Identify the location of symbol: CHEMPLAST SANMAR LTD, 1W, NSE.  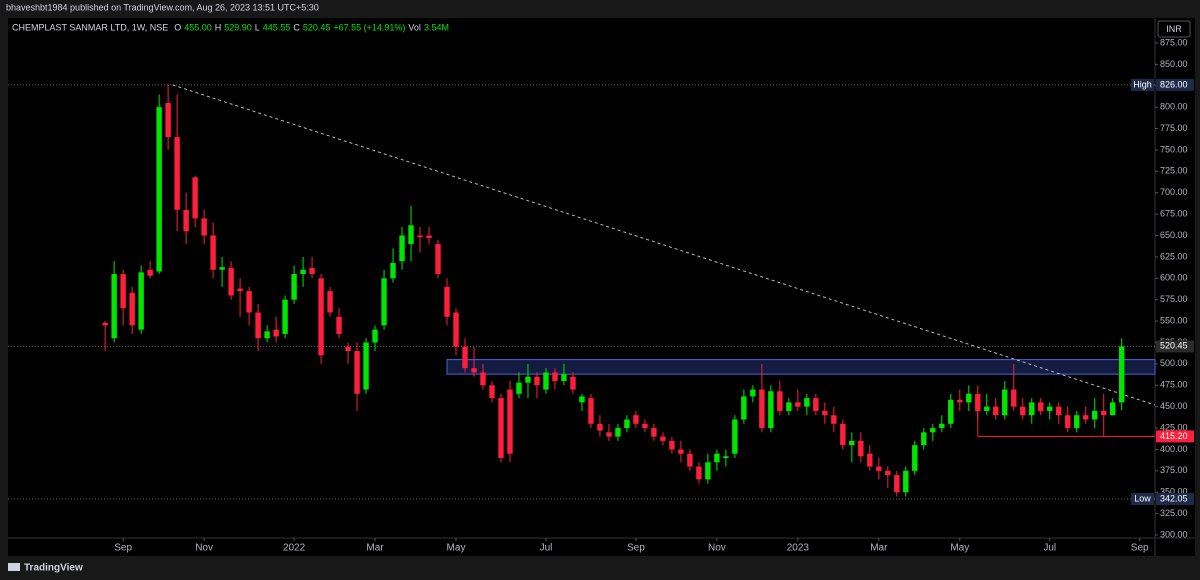
(90, 27).